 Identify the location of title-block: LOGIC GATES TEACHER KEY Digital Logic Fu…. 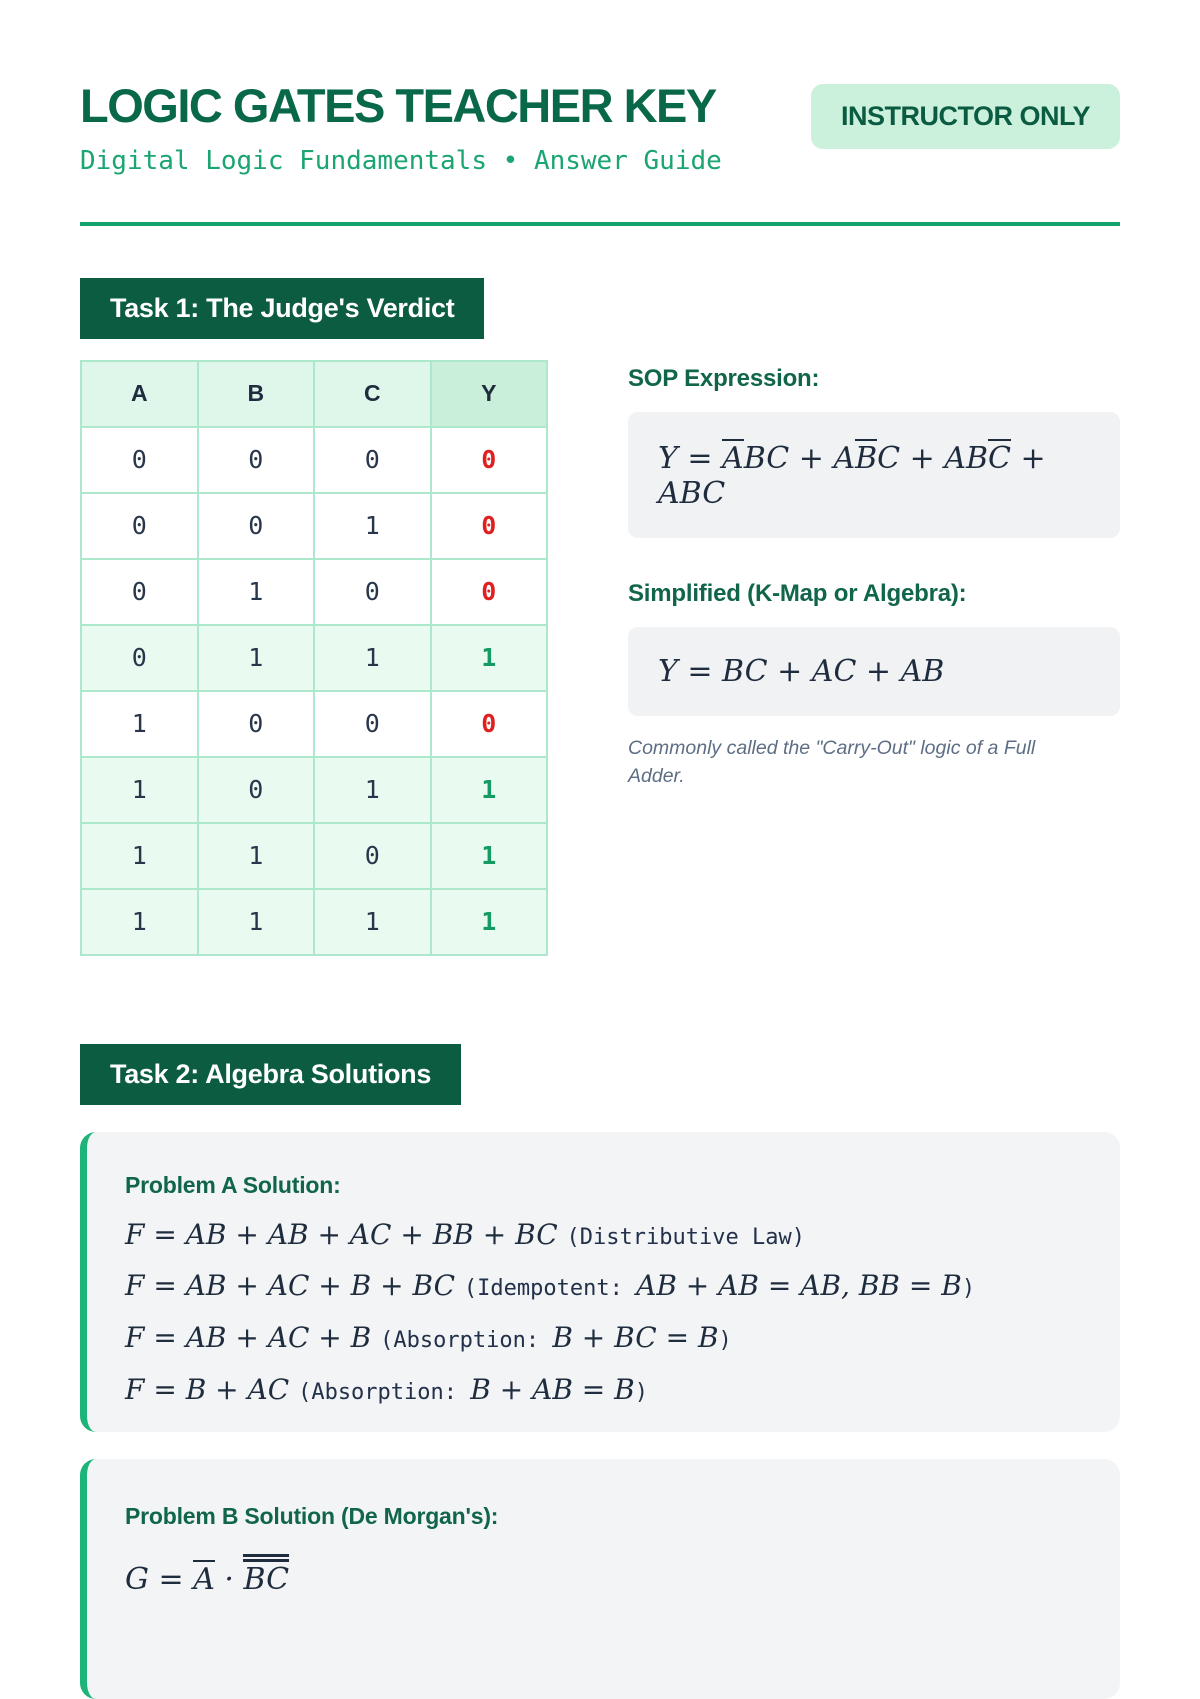
(401, 127).